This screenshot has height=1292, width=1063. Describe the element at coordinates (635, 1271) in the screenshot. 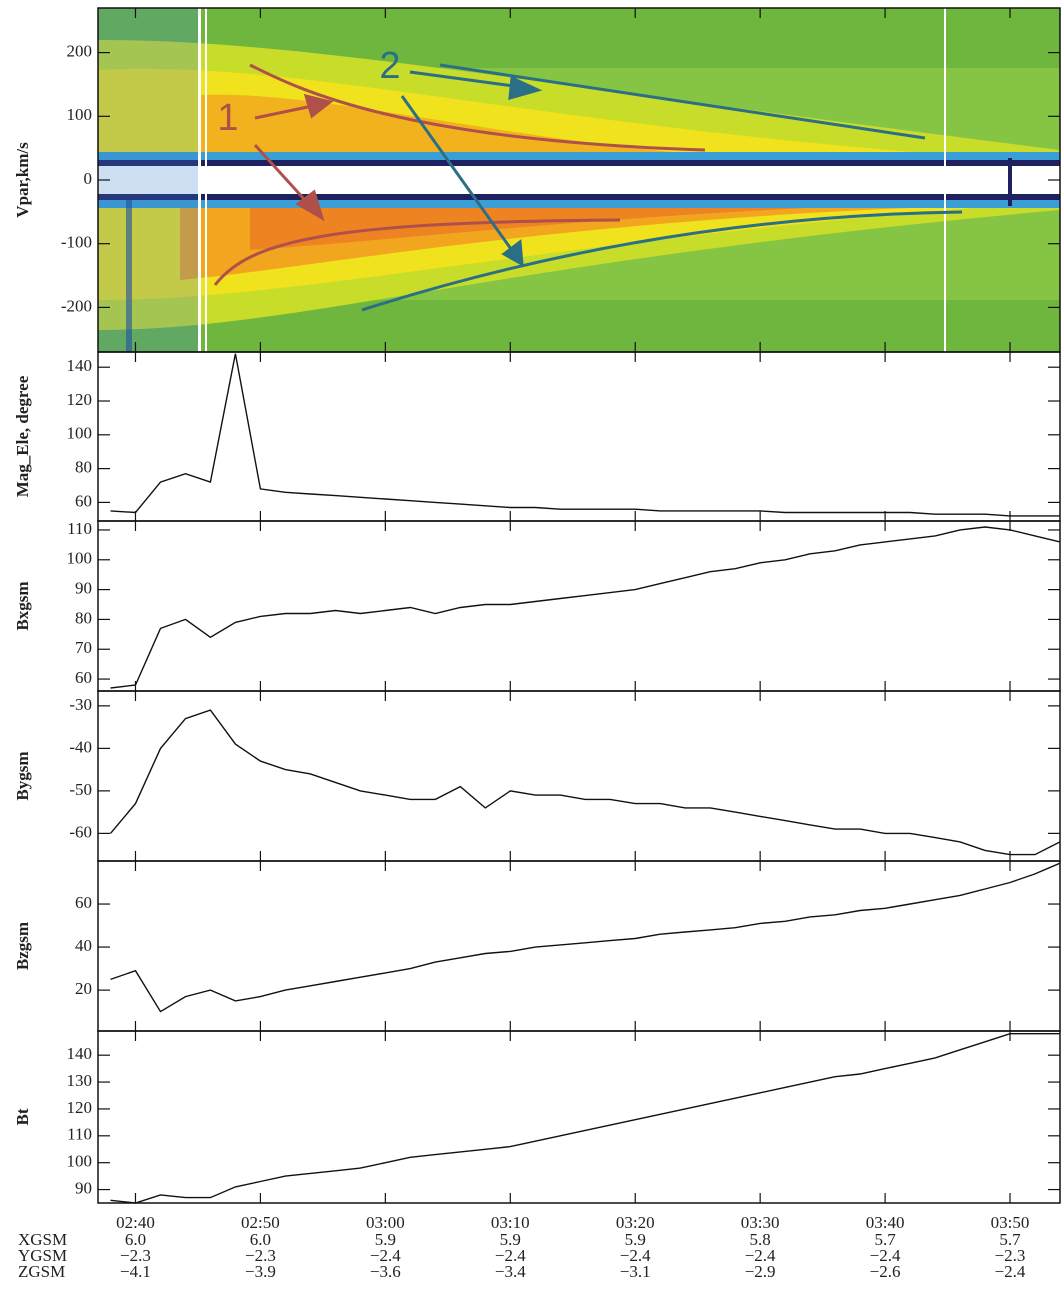

I see `ephemeris-value: −3.1` at that location.